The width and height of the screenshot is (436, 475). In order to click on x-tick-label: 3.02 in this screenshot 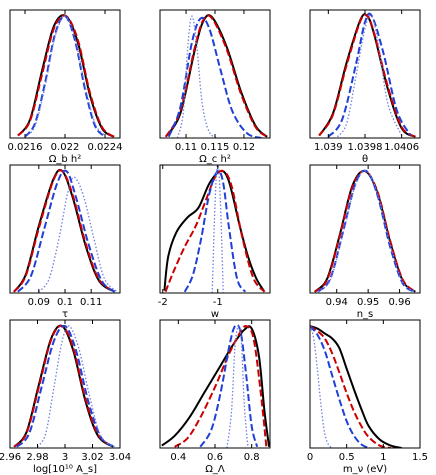, I will do `click(92, 457)`.